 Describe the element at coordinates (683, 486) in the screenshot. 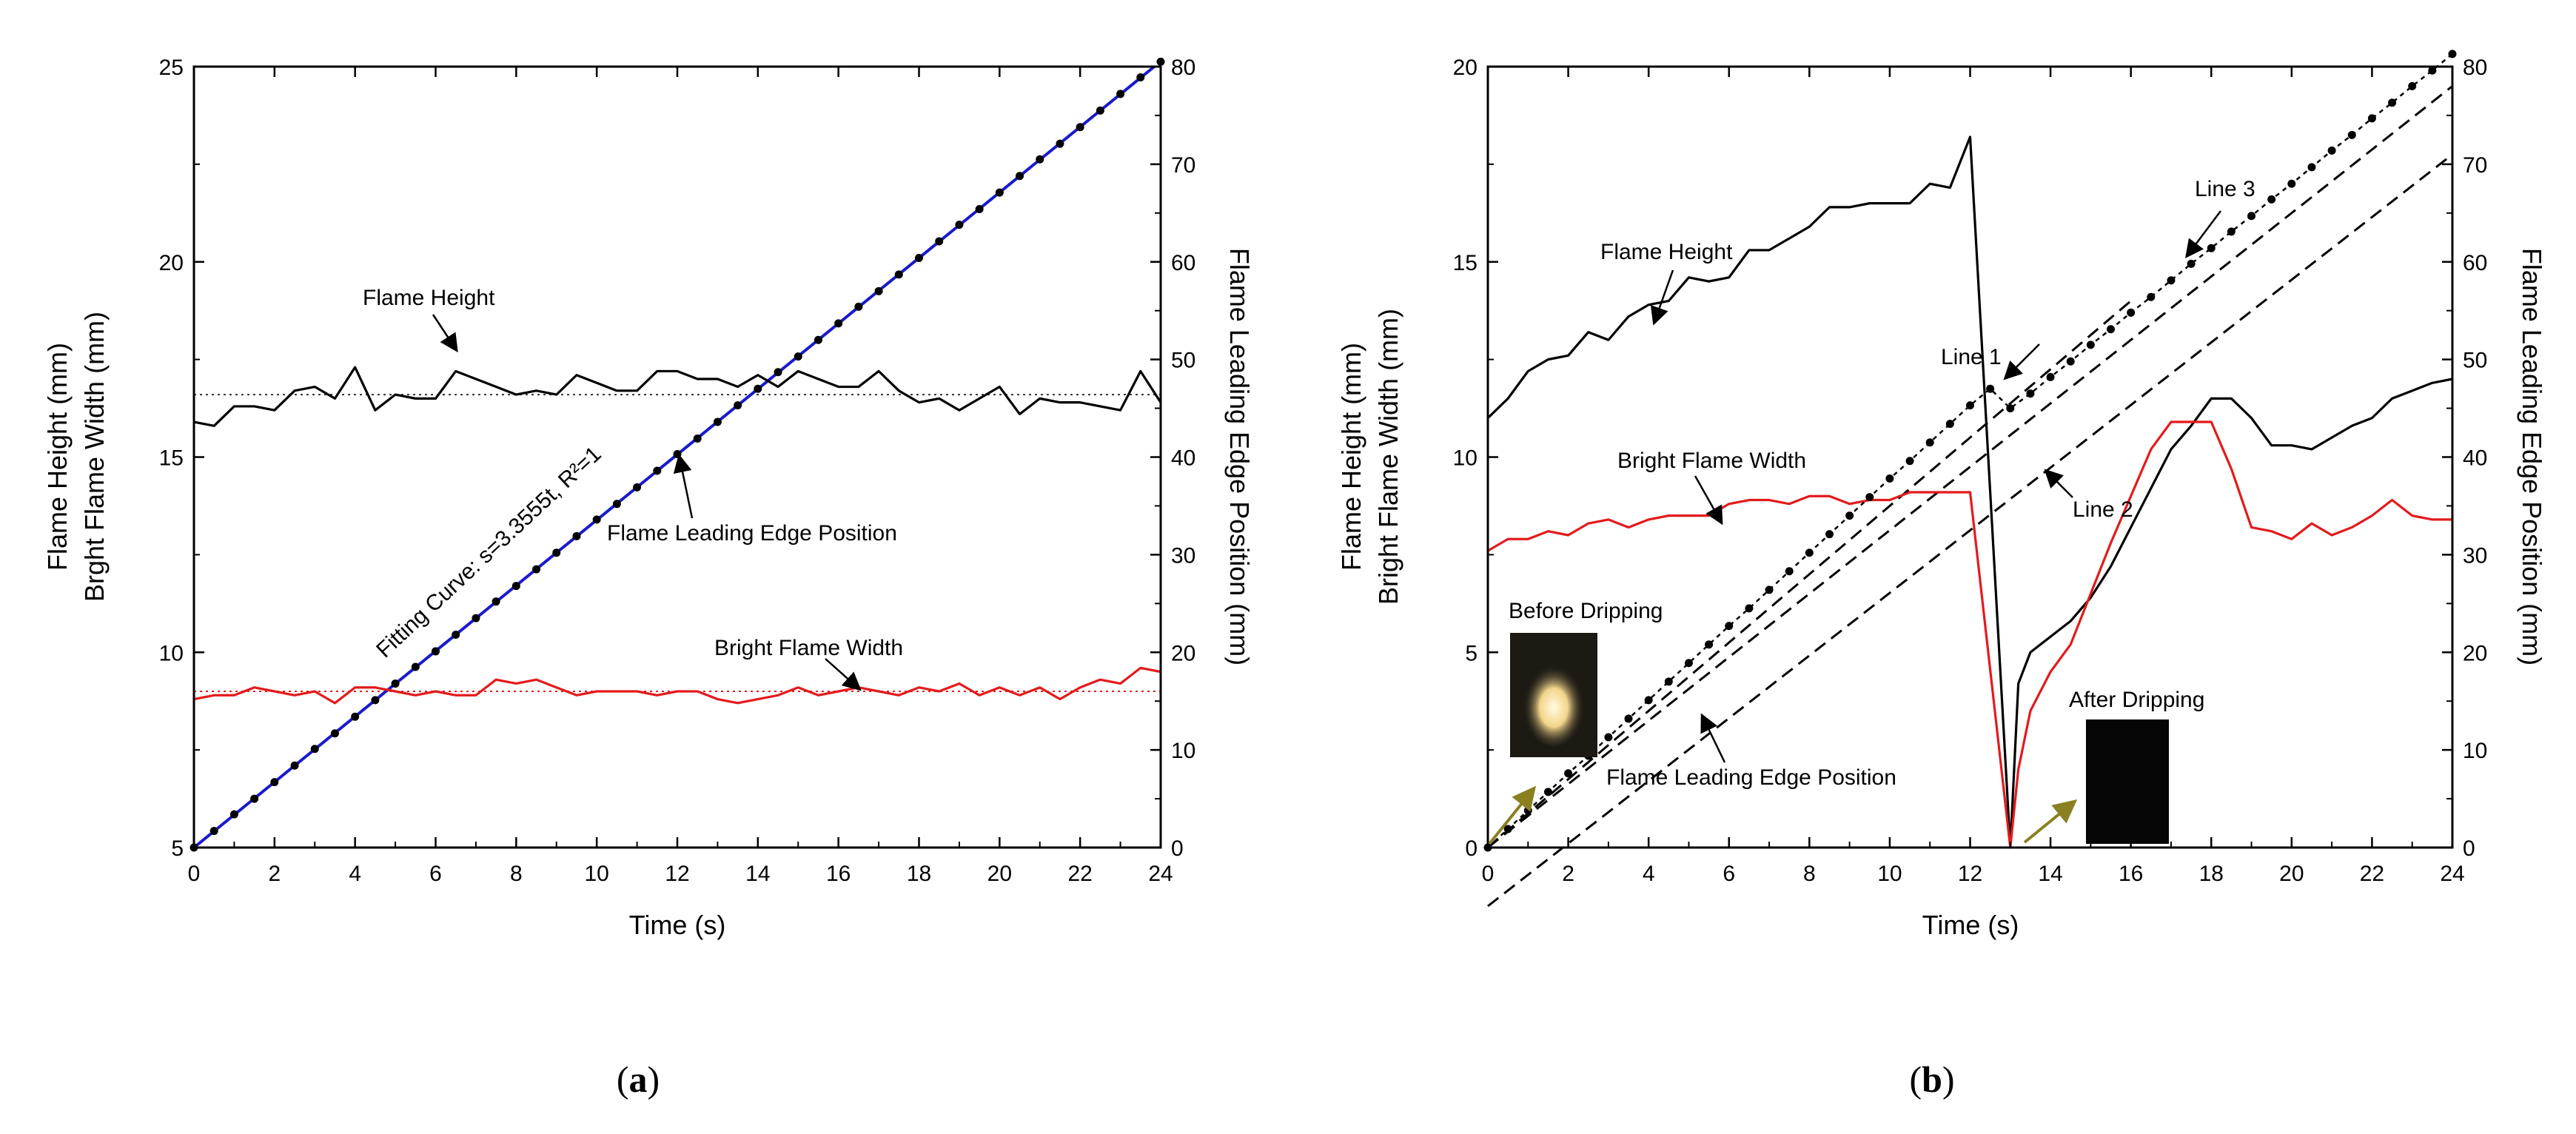

I see `panel-a-arrow-leading-edge` at that location.